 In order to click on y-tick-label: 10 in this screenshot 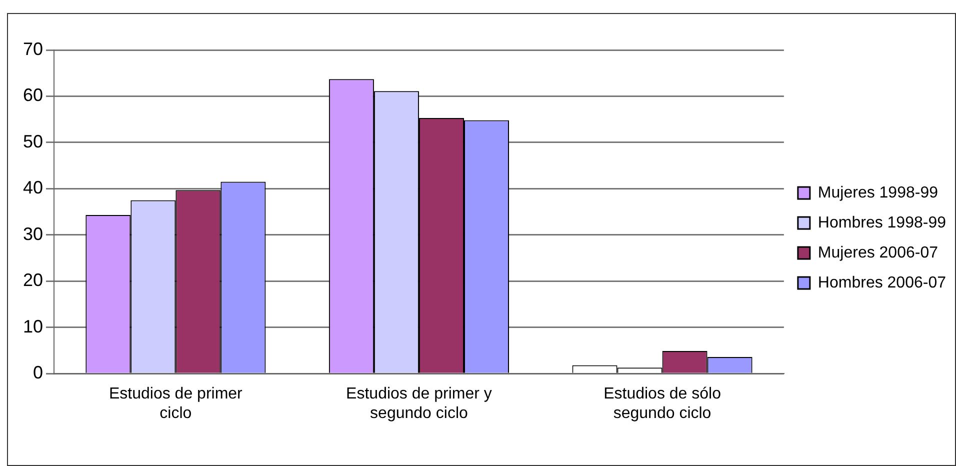, I will do `click(33, 326)`.